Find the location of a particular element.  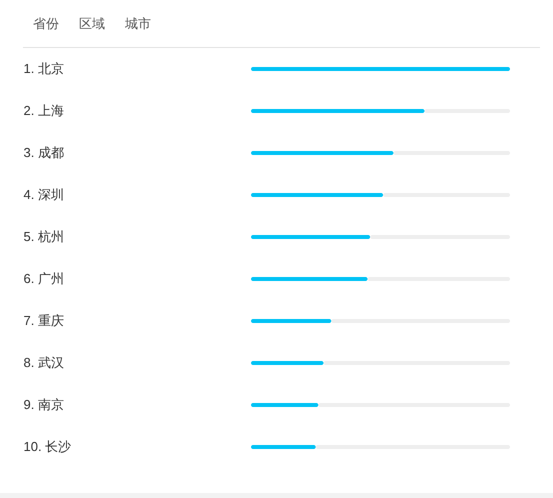

y-tick-label: 9. 南京 is located at coordinates (44, 404).